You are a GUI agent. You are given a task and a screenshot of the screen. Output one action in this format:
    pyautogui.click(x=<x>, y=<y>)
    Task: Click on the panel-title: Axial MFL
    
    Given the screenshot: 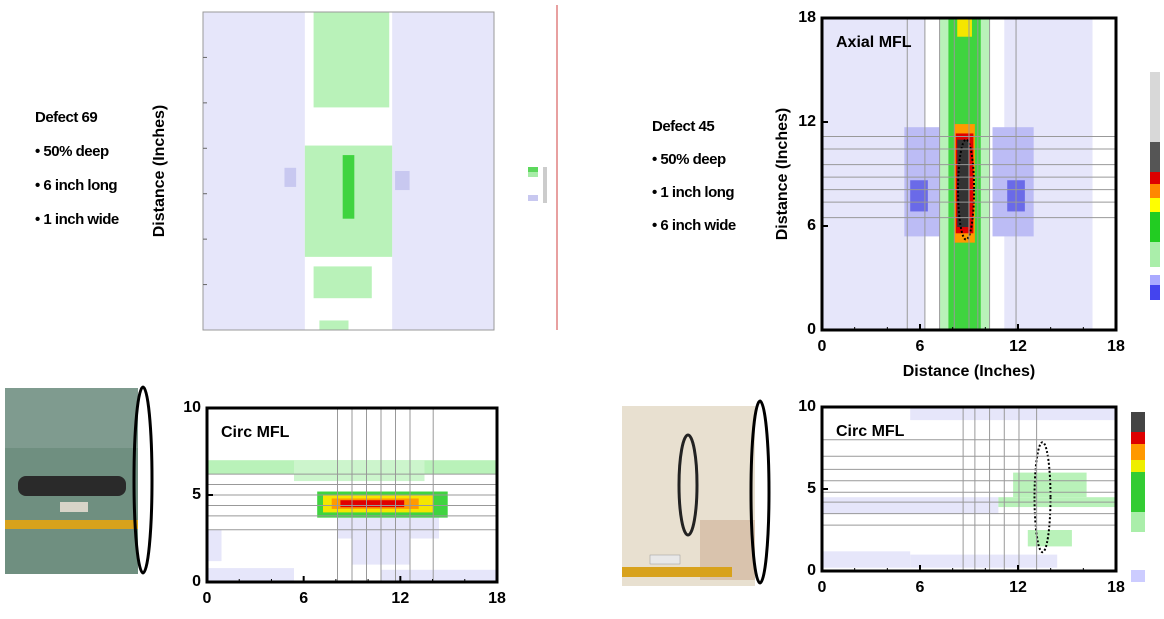 What is the action you would take?
    pyautogui.click(x=874, y=42)
    